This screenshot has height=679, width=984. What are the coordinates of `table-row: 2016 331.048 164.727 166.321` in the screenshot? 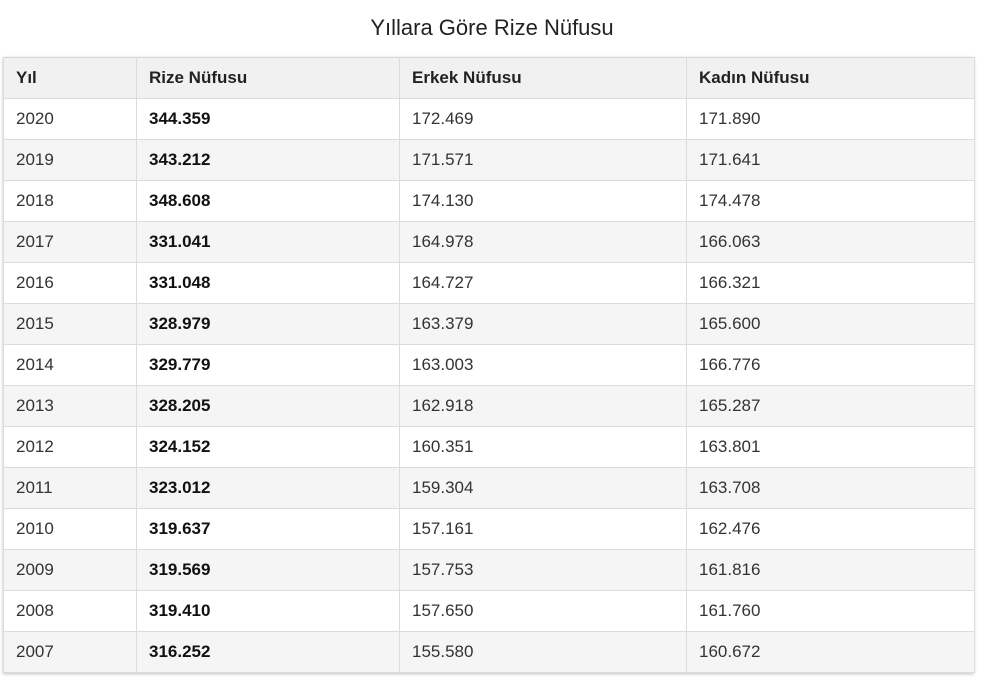 It's located at (489, 283).